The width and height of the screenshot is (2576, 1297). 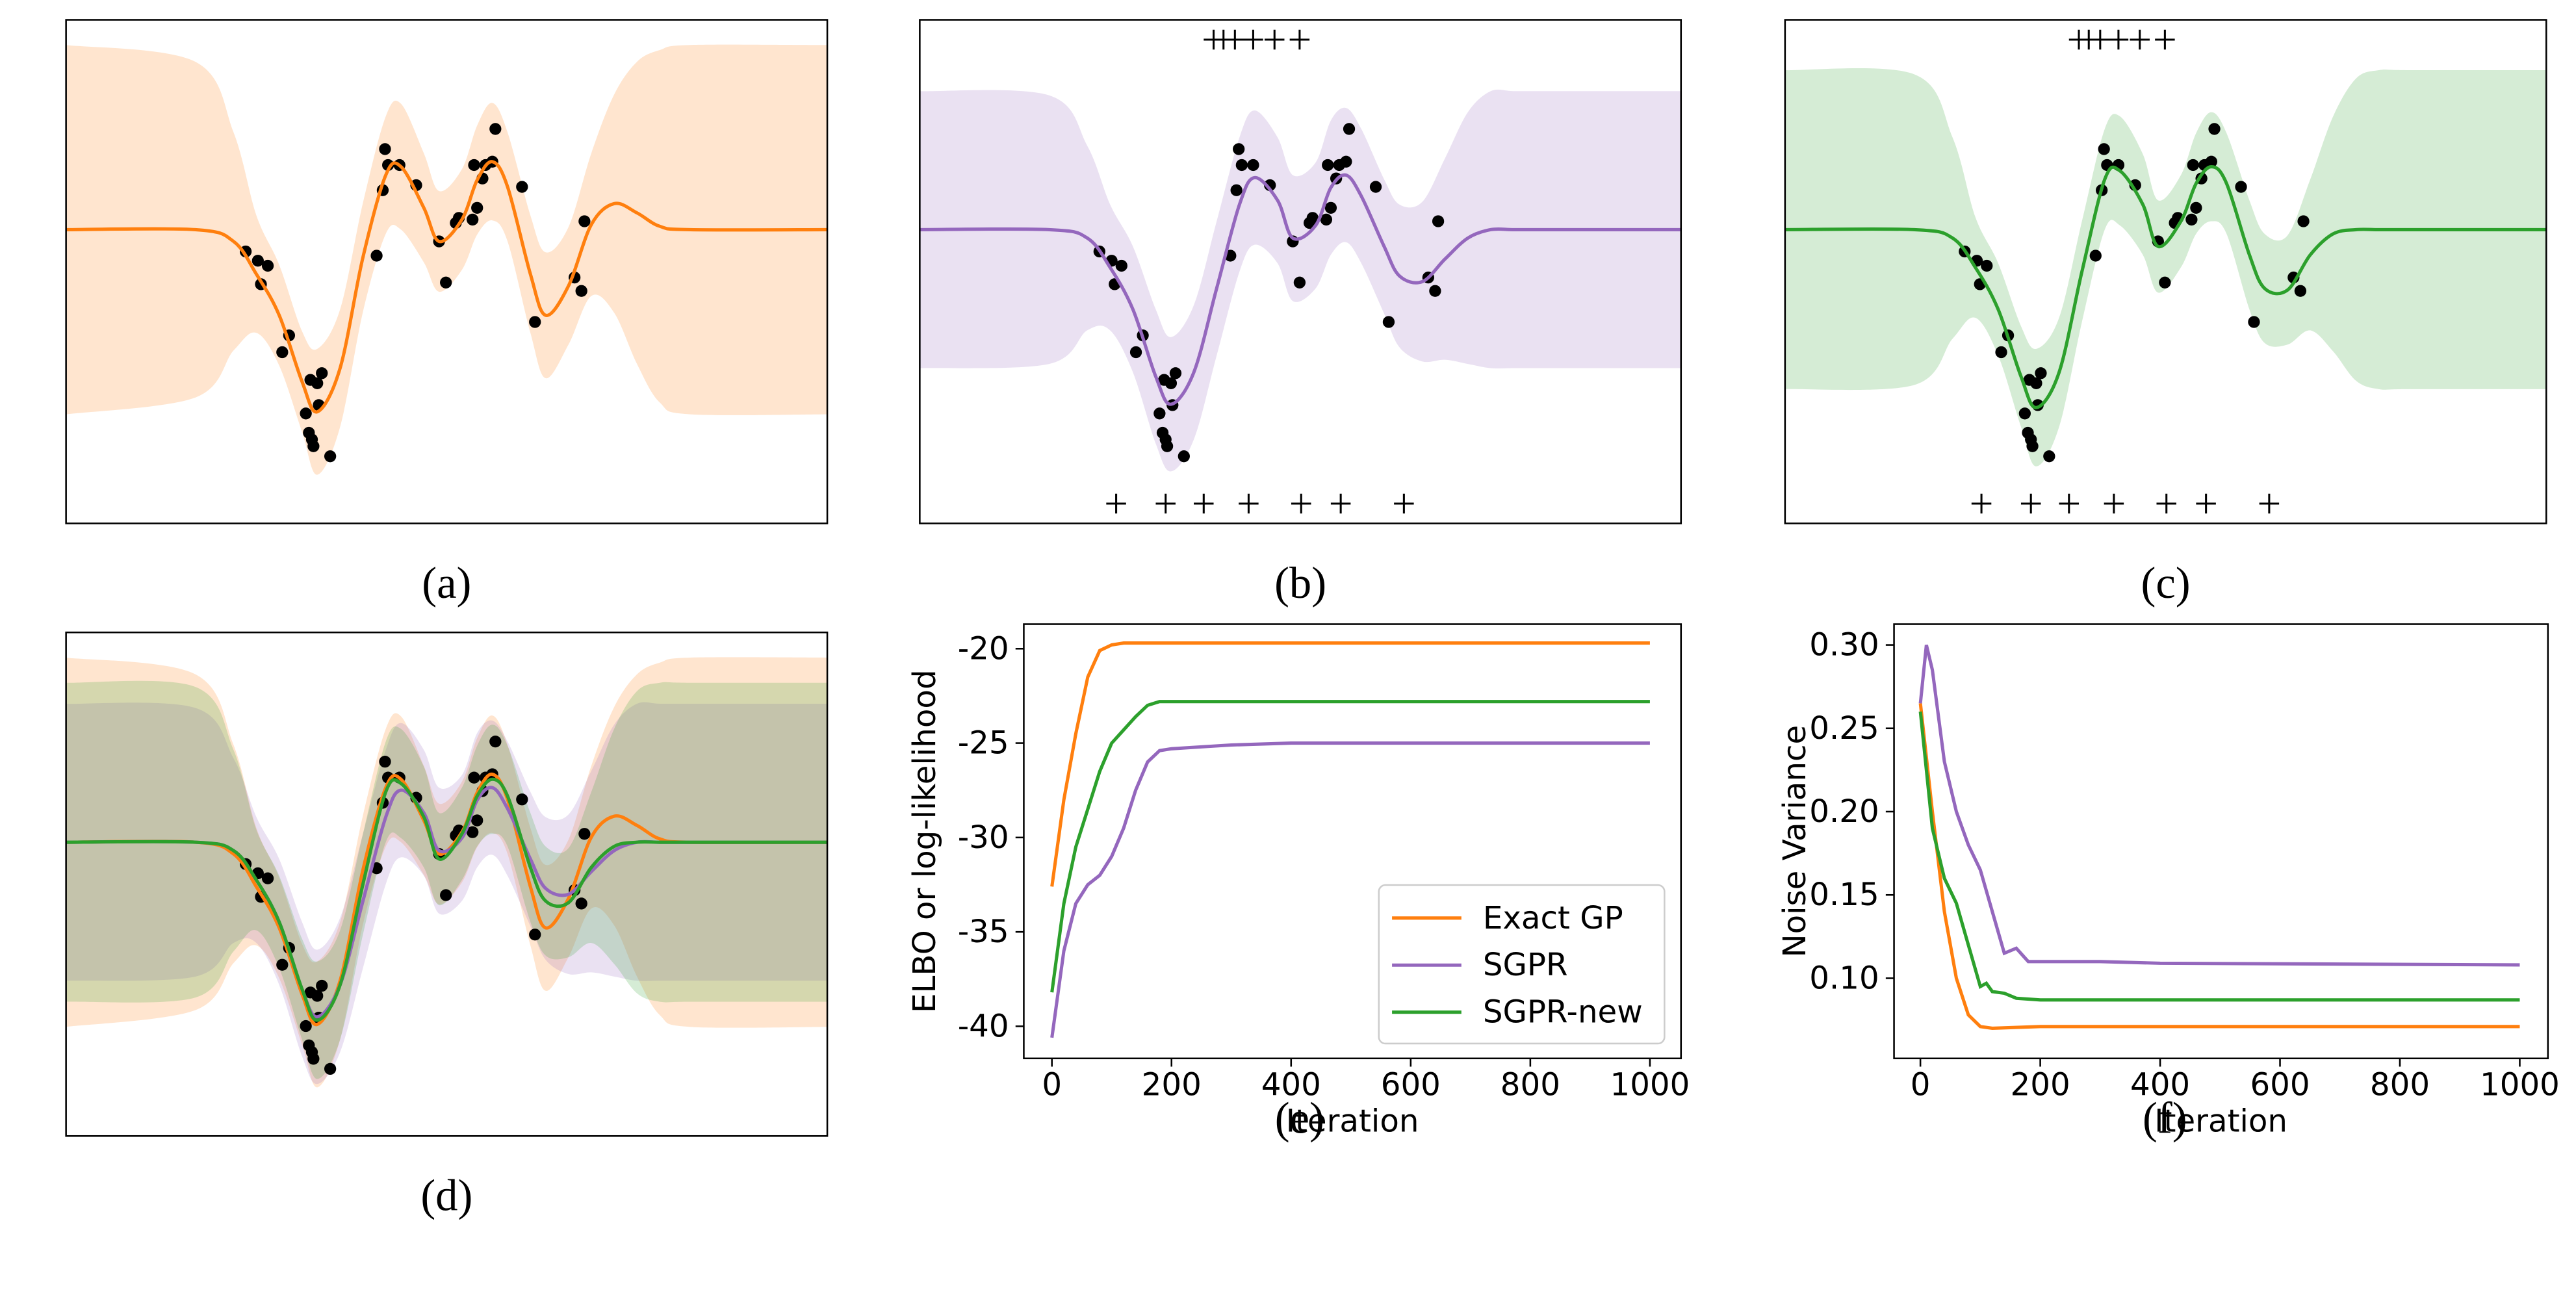 What do you see at coordinates (1553, 918) in the screenshot?
I see `legend-label: Exact GP` at bounding box center [1553, 918].